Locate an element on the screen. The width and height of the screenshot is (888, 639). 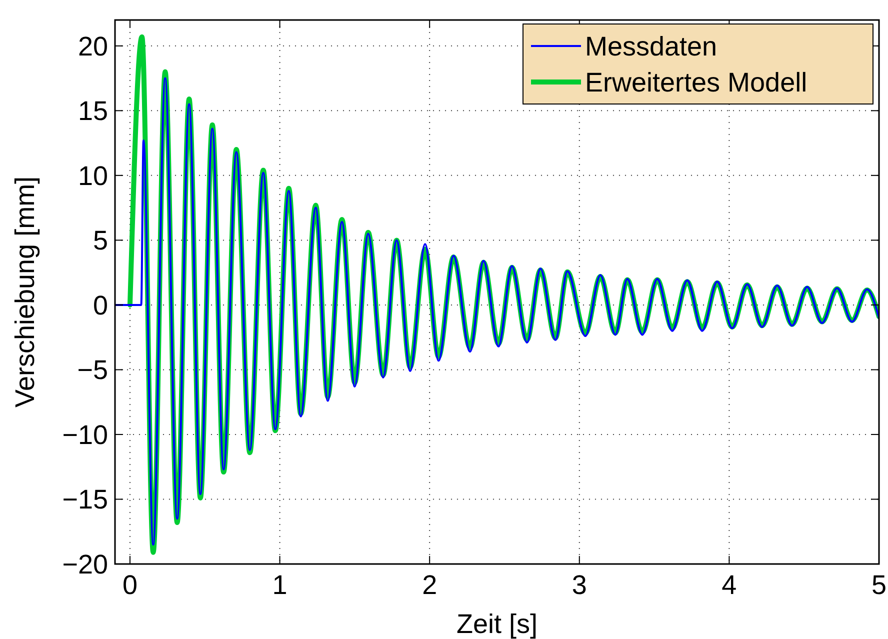
x-axis-title: Zeit [s] is located at coordinates (497, 624).